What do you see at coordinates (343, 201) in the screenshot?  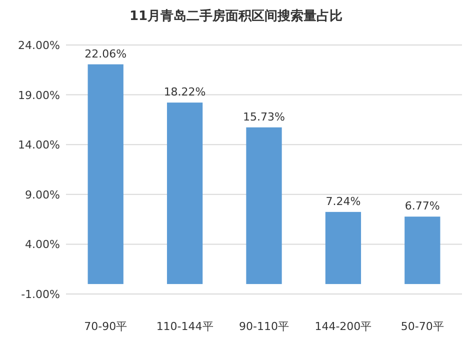 I see `data-label: 7.24%` at bounding box center [343, 201].